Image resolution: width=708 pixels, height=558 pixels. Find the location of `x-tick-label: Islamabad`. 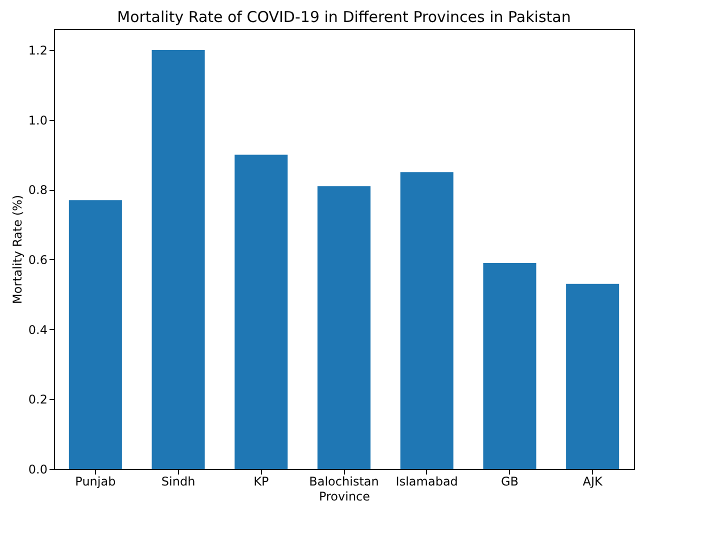

x-tick-label: Islamabad is located at coordinates (427, 481).